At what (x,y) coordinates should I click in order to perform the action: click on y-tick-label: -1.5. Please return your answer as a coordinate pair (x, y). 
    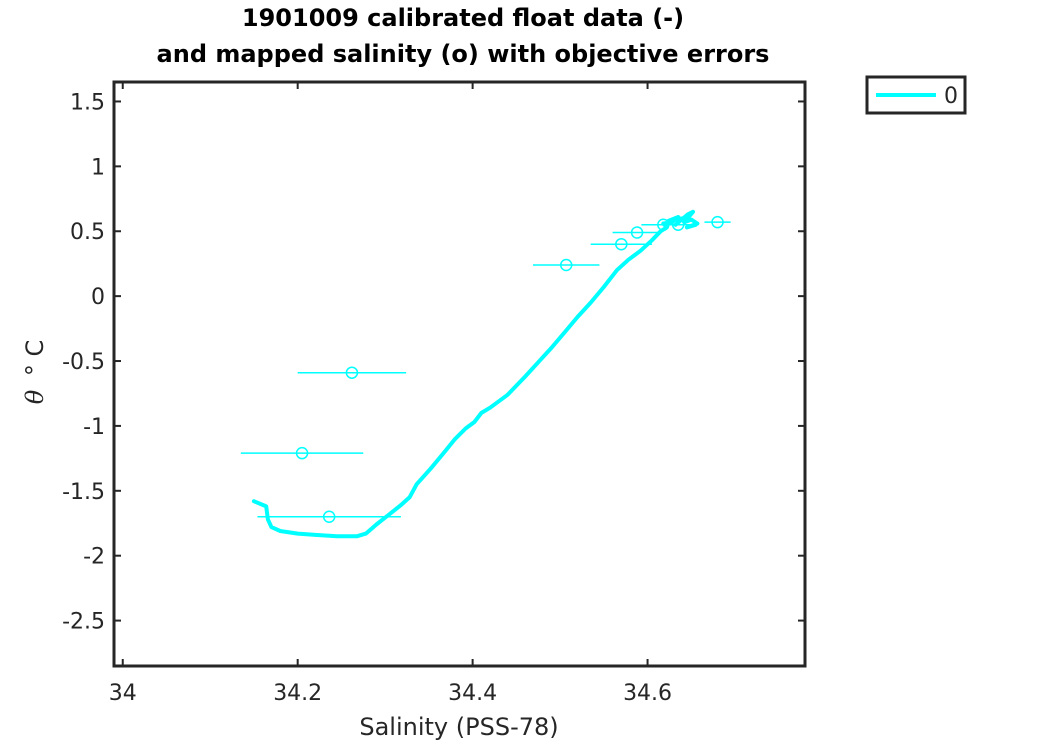
    Looking at the image, I should click on (83, 492).